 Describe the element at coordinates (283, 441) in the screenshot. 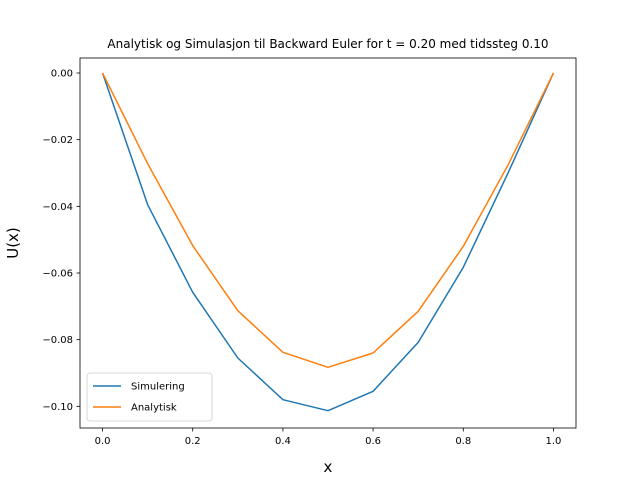

I see `x-tick-label: 0.4` at that location.